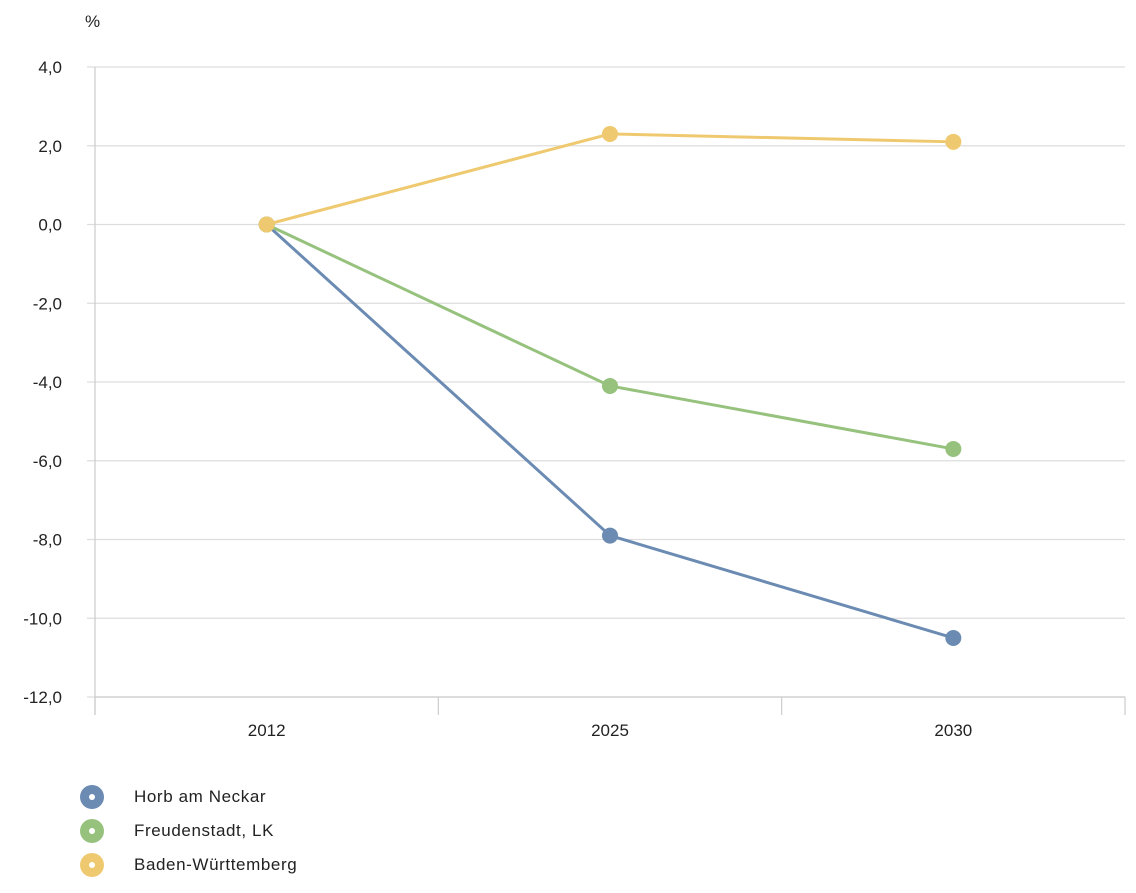  I want to click on legend-label: Freudenstadt, LK, so click(204, 830).